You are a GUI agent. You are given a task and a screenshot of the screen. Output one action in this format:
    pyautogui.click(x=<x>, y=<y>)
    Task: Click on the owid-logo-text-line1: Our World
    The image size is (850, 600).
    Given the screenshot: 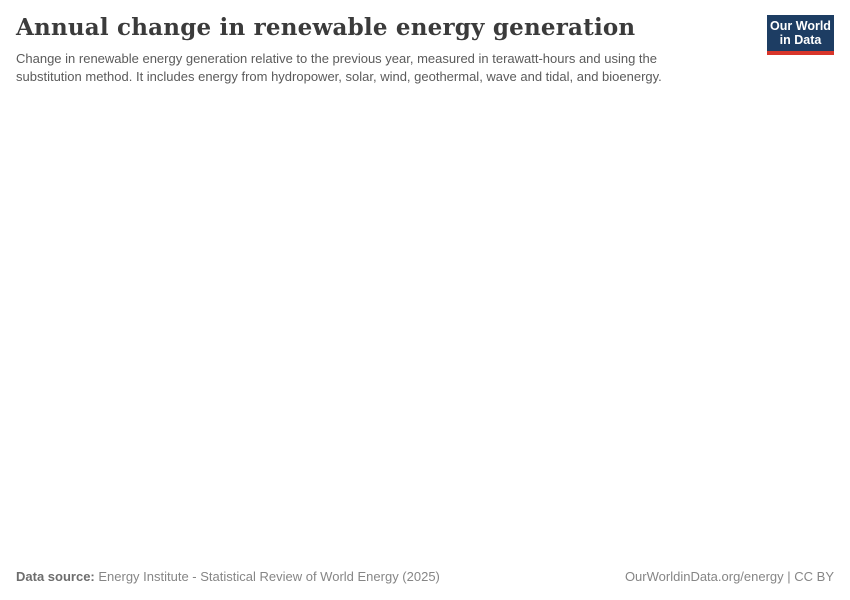 What is the action you would take?
    pyautogui.click(x=800, y=26)
    